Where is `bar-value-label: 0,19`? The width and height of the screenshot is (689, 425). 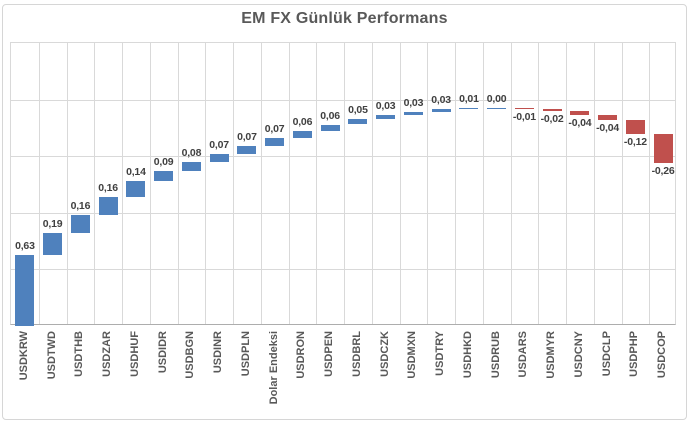
bar-value-label: 0,19 is located at coordinates (52, 224).